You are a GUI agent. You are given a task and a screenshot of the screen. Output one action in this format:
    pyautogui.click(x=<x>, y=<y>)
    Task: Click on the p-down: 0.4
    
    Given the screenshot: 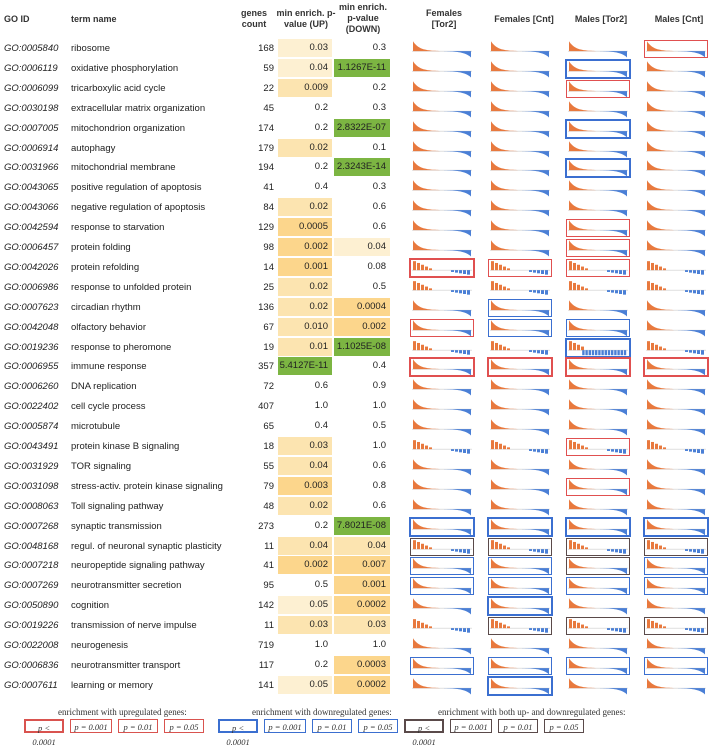 What is the action you would take?
    pyautogui.click(x=379, y=366)
    